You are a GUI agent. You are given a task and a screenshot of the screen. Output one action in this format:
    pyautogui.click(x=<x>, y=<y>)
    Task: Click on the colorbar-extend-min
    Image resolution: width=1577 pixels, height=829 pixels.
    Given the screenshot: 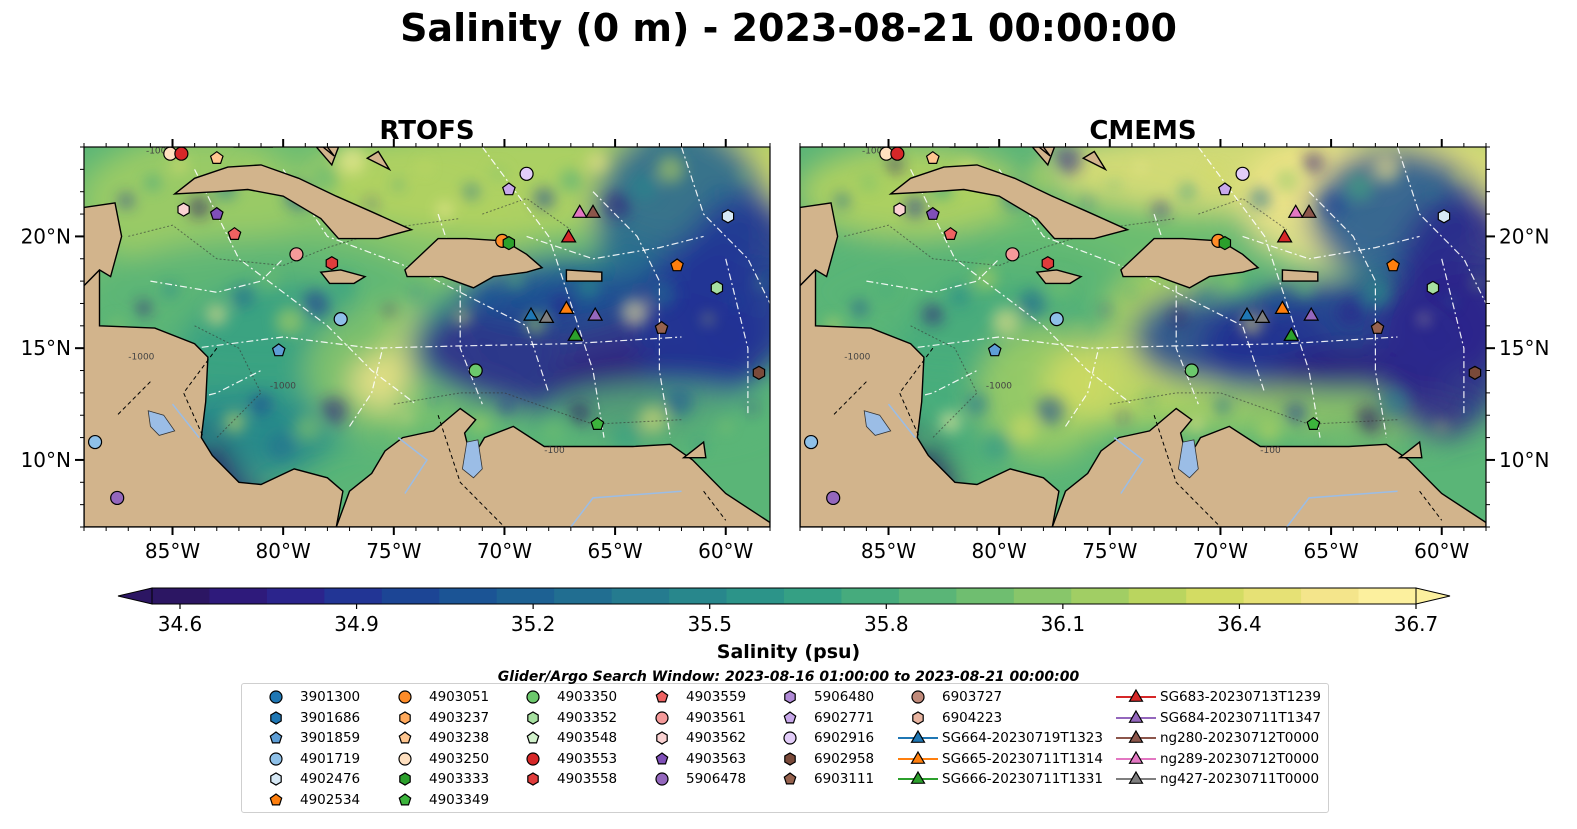 What is the action you would take?
    pyautogui.click(x=135, y=596)
    